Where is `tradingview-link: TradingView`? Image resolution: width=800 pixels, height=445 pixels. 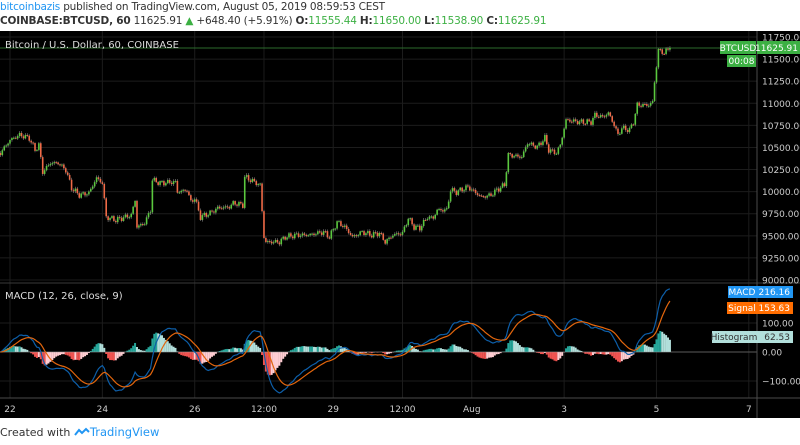 tradingview-link: TradingView is located at coordinates (124, 432).